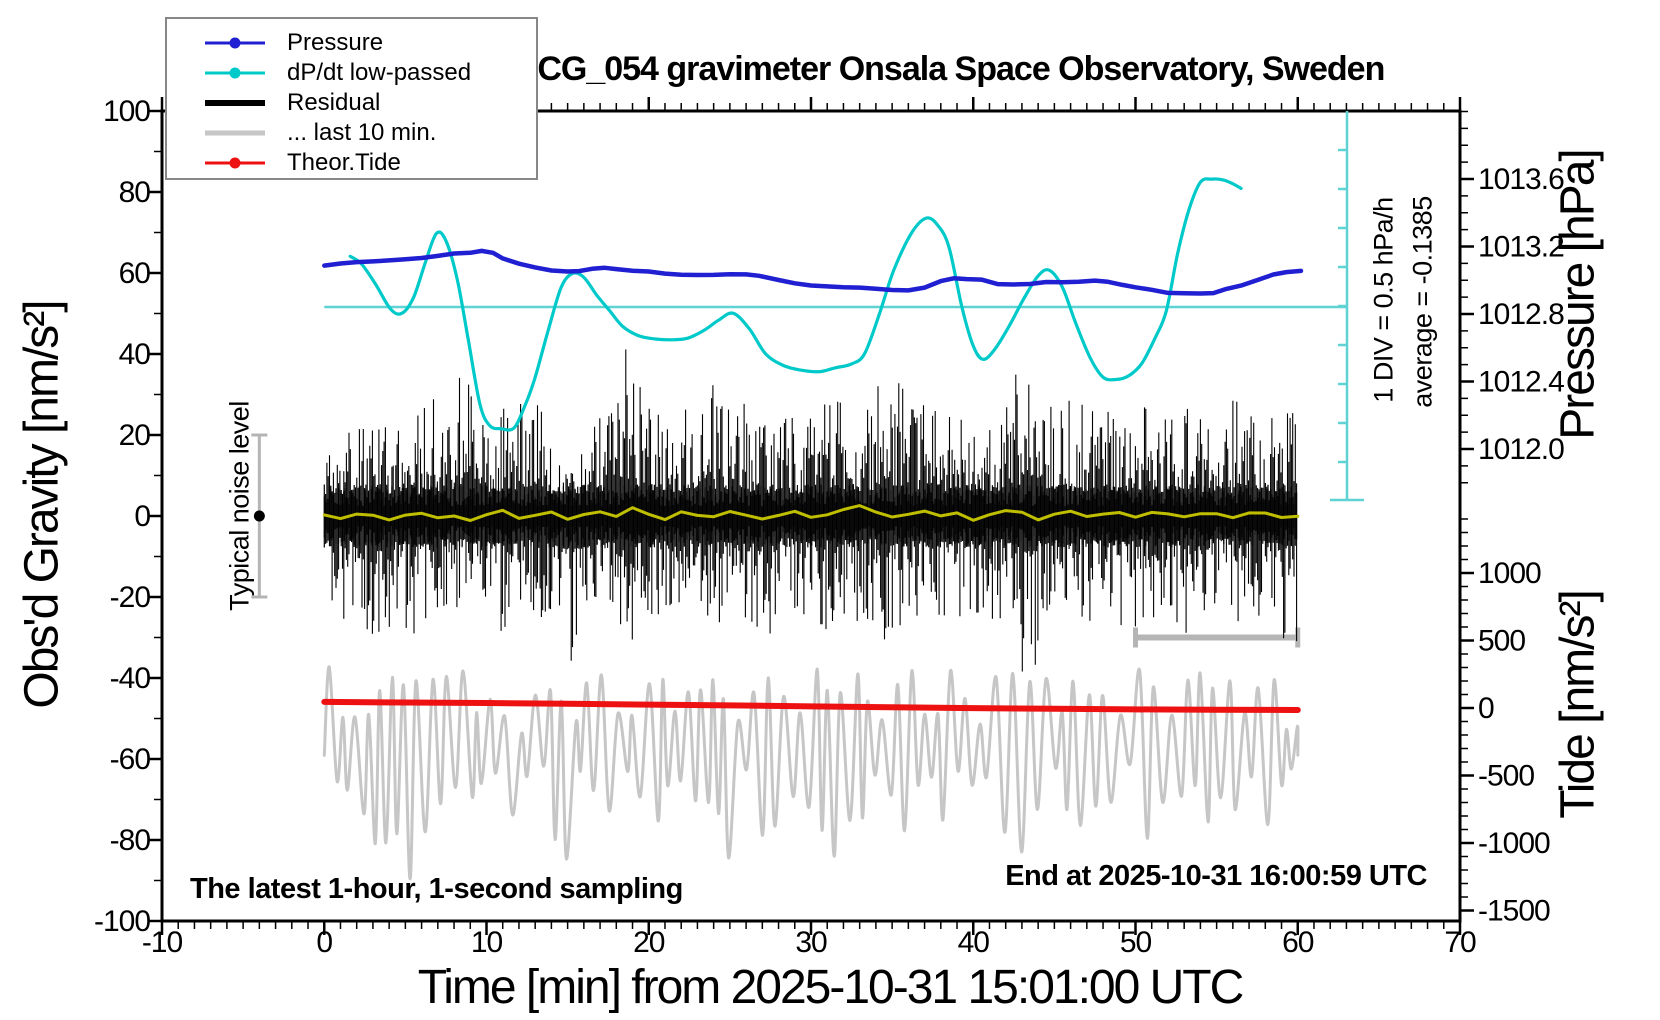  Describe the element at coordinates (42, 505) in the screenshot. I see `y-axis-title-gravity: Obs'd Gravity [nm/s²]` at that location.